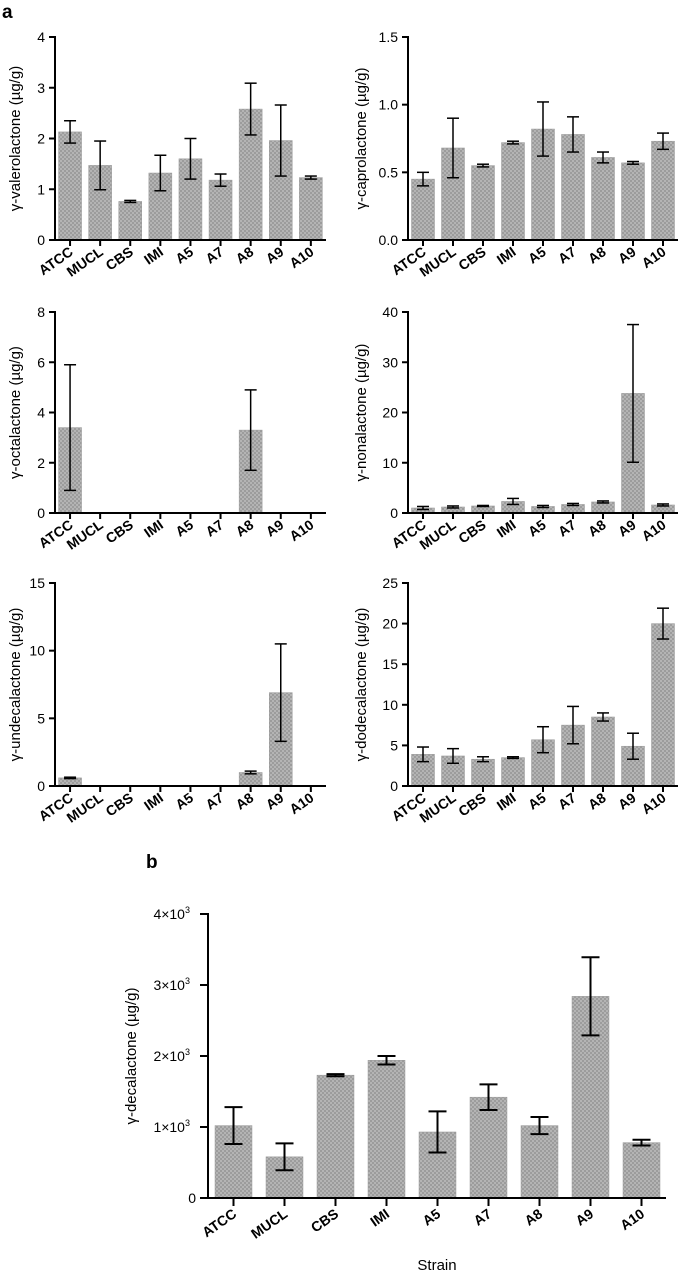 This screenshot has height=1277, width=685. What do you see at coordinates (386, 1129) in the screenshot?
I see `chart7-bar-IMI` at bounding box center [386, 1129].